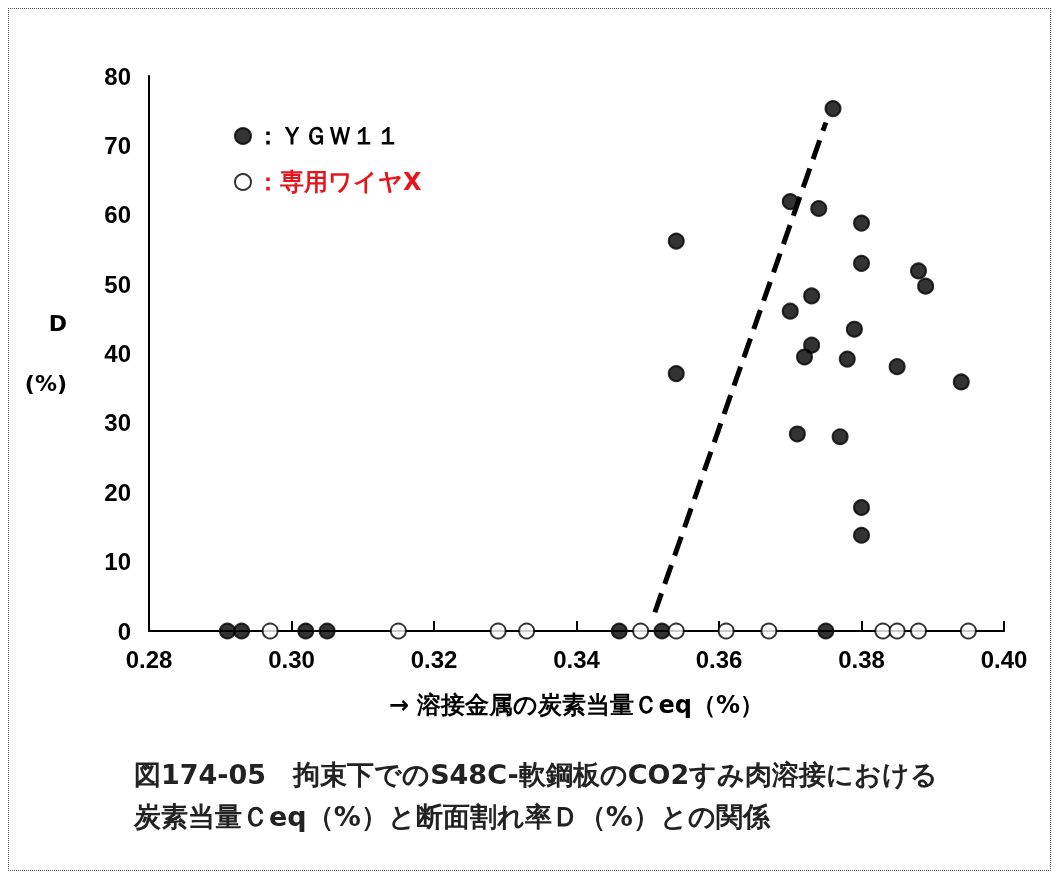 Image resolution: width=1059 pixels, height=879 pixels. What do you see at coordinates (339, 182) in the screenshot?
I see `legend-label: ：専用ワイヤX` at bounding box center [339, 182].